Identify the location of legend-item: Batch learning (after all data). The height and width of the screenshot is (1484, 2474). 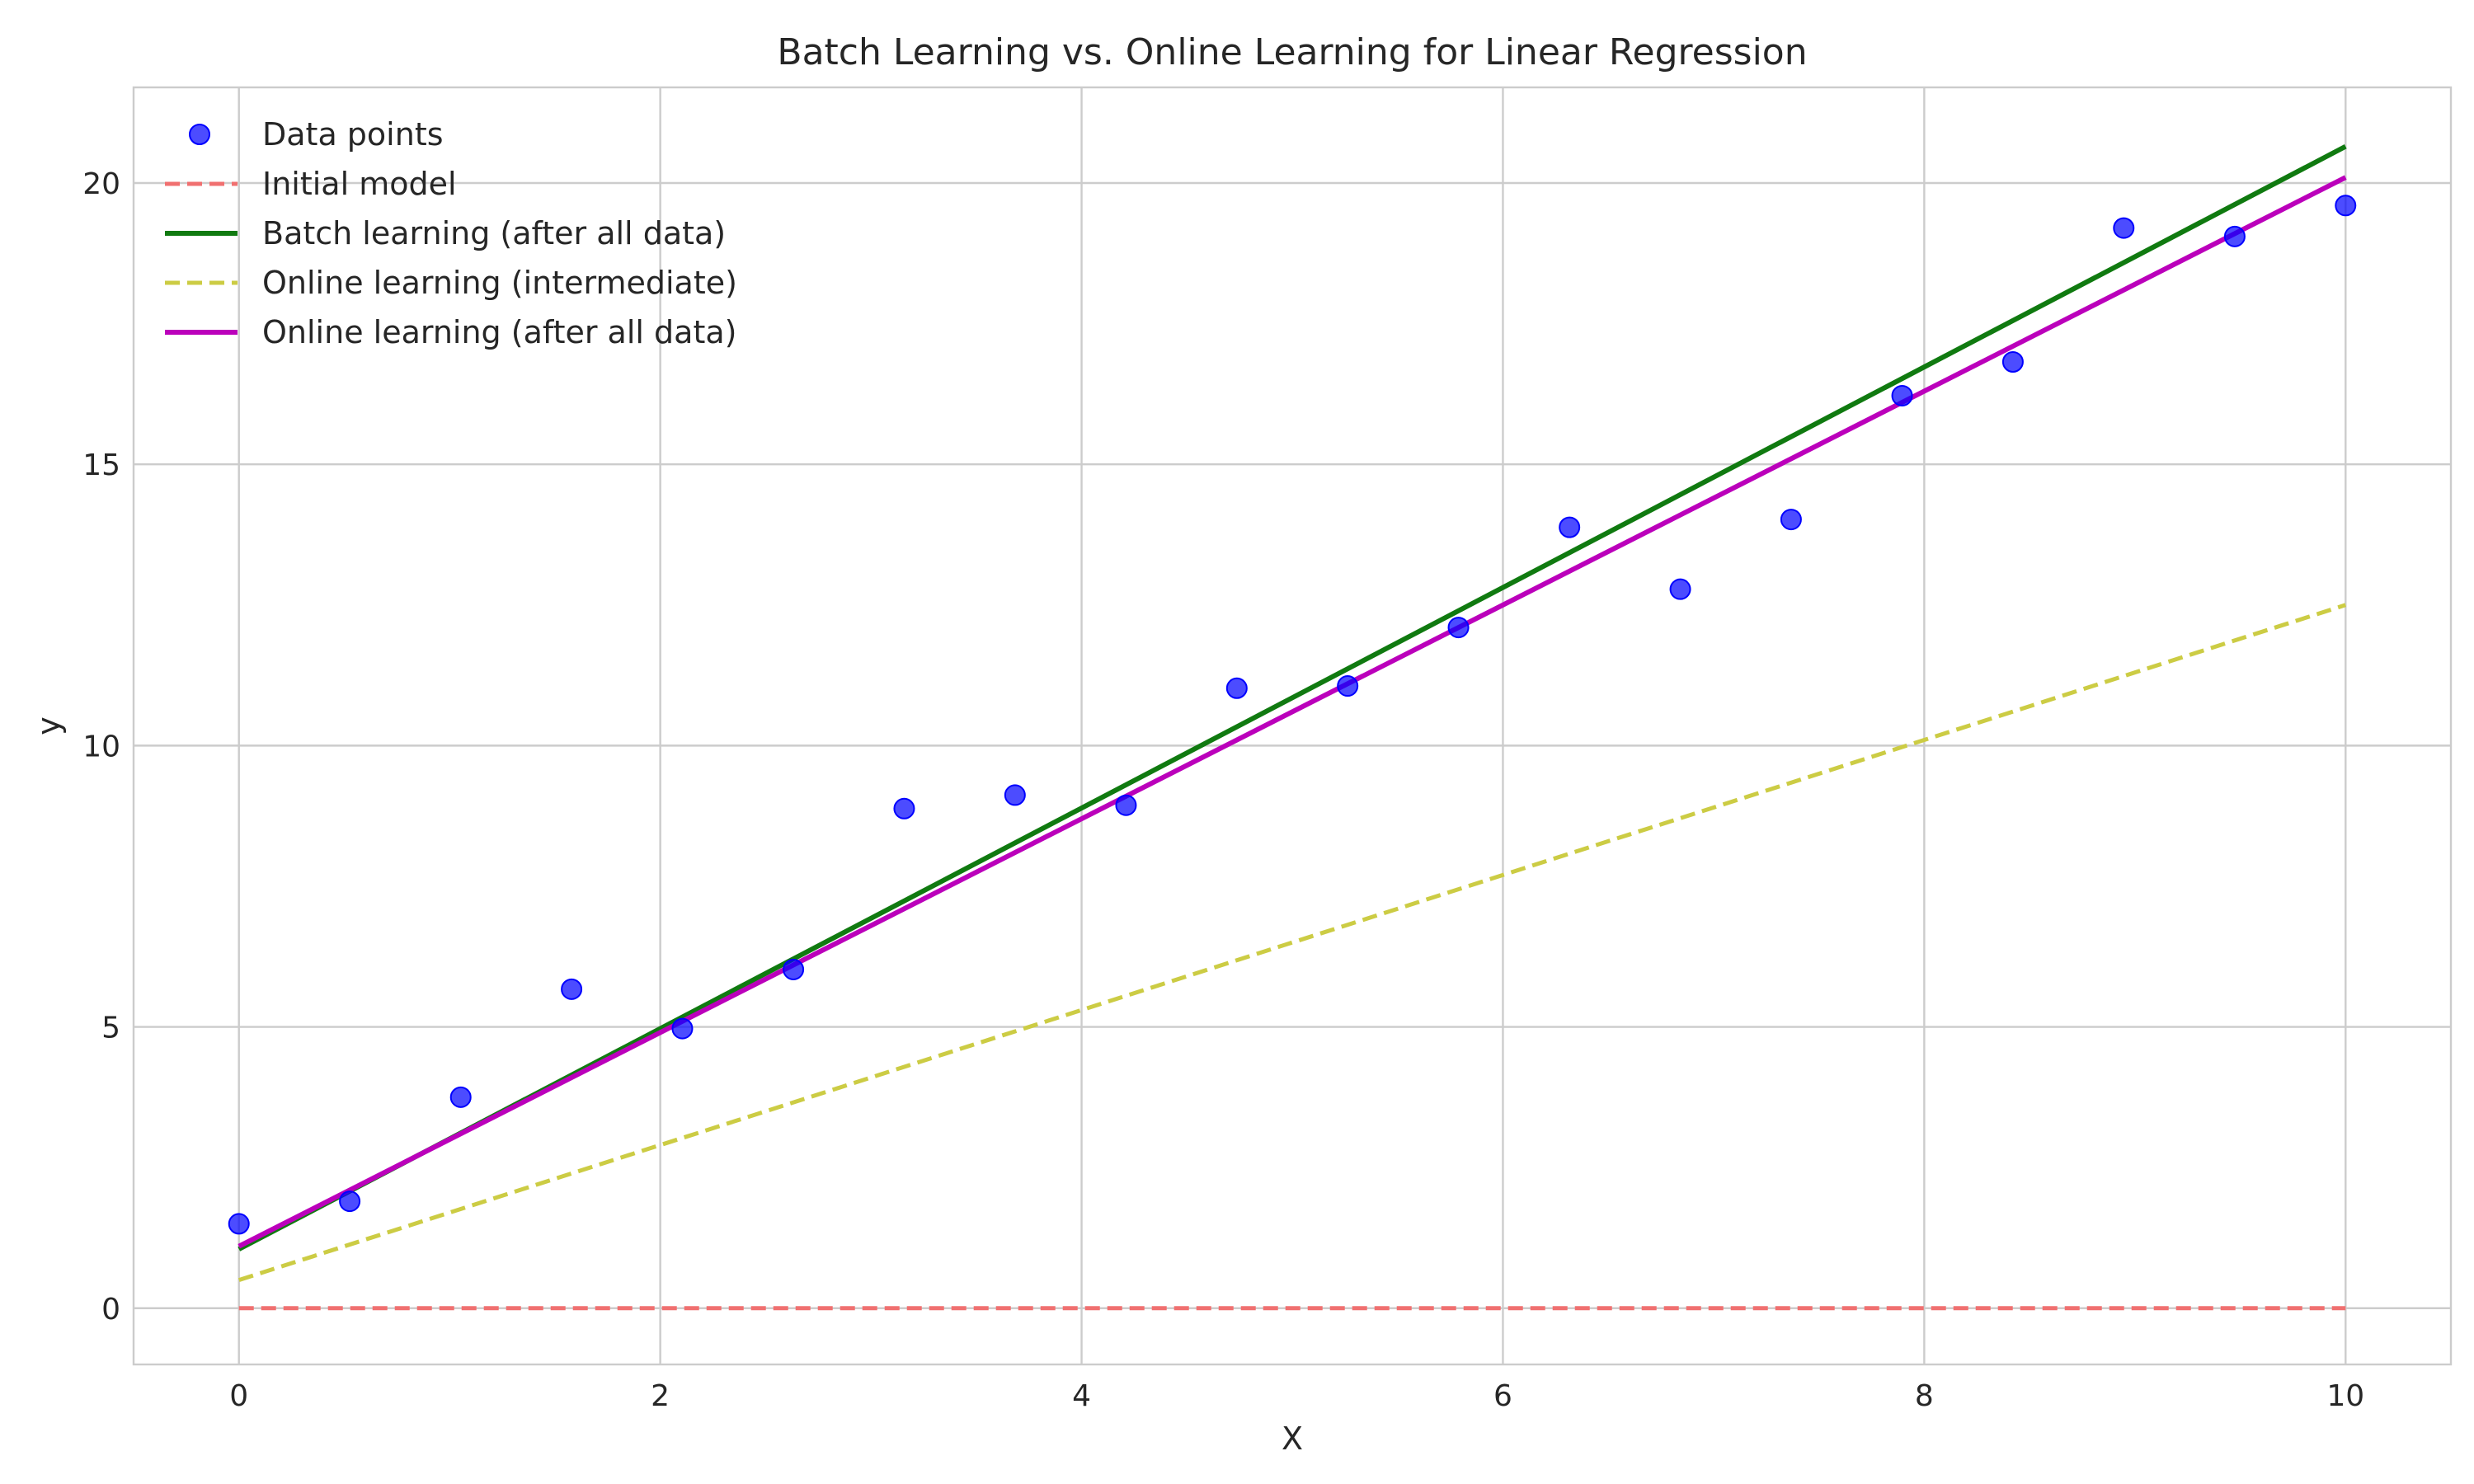
(445, 233).